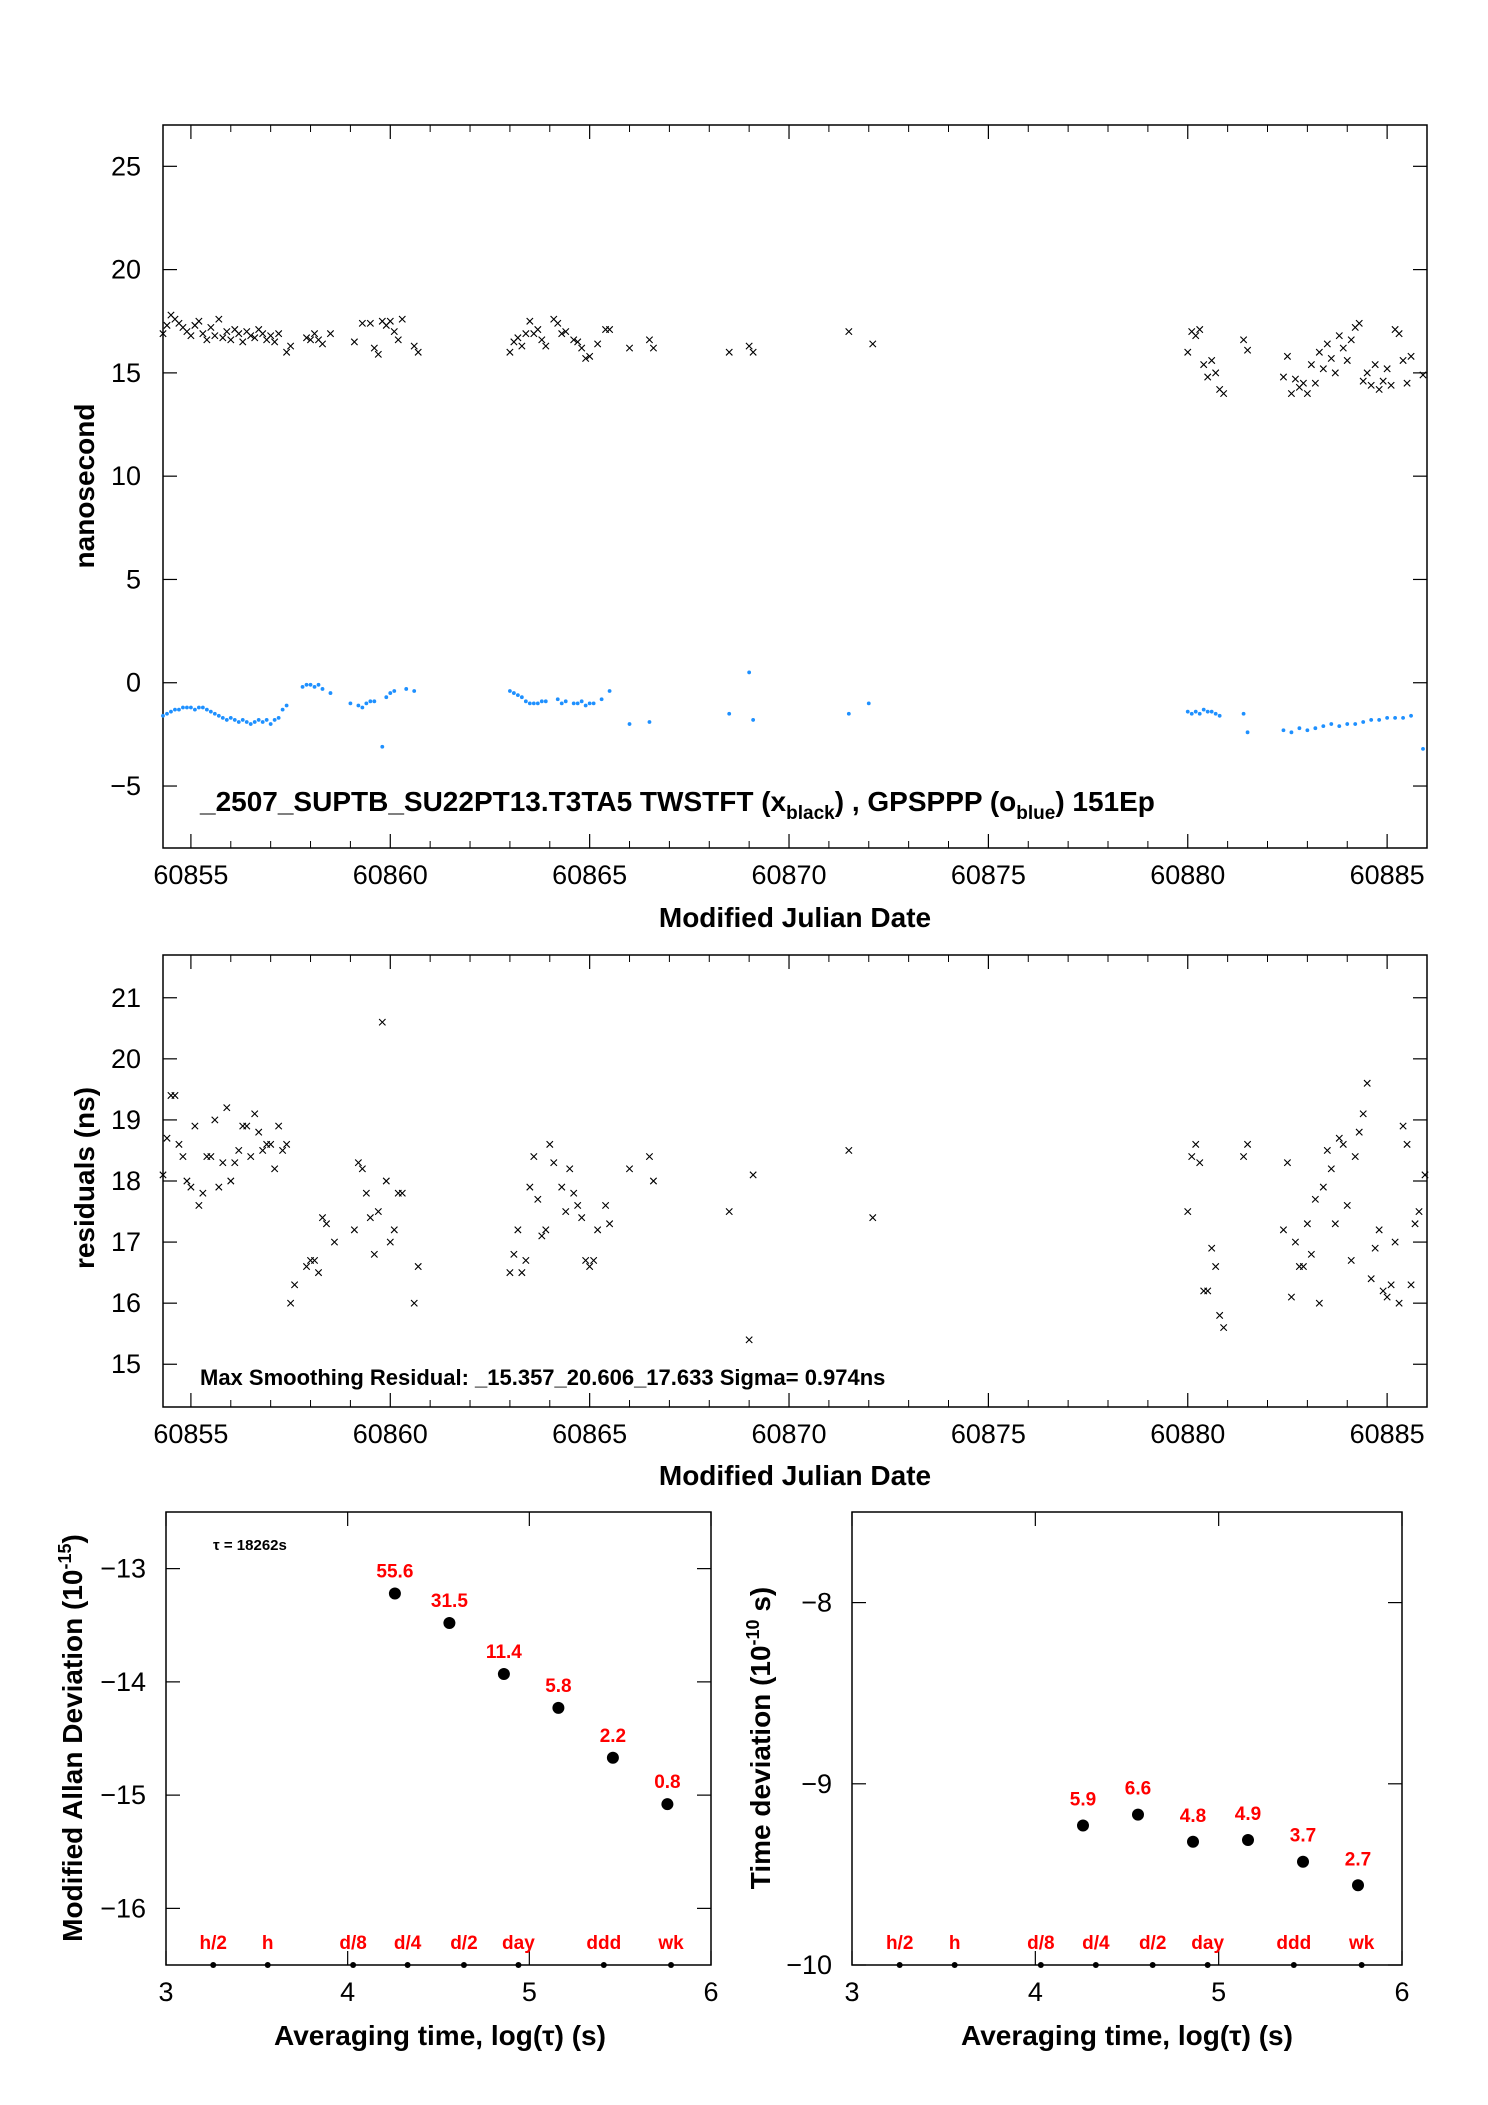 The image size is (1488, 2105). Describe the element at coordinates (1248, 1814) in the screenshot. I see `data-value-label: 4.9` at that location.